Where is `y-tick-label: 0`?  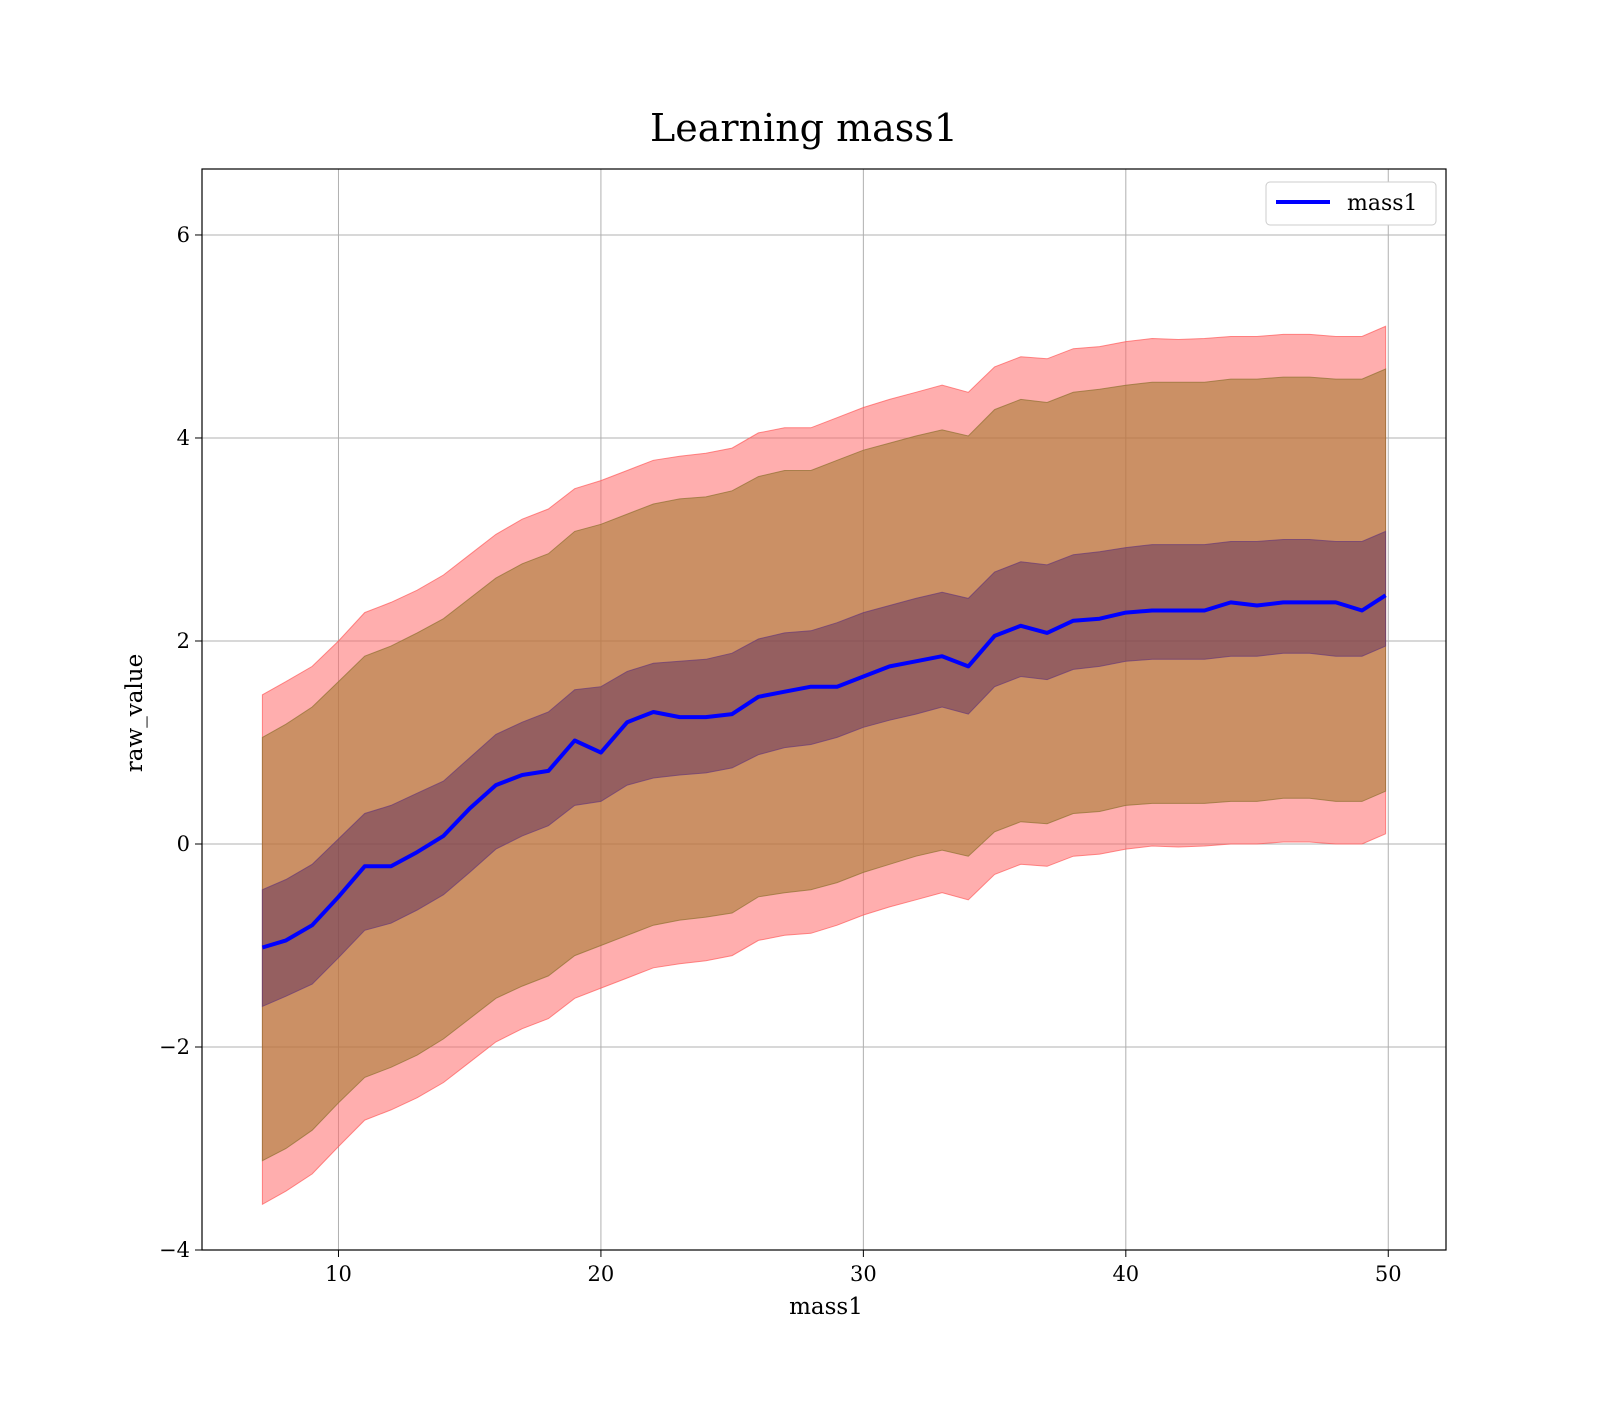
y-tick-label: 0 is located at coordinates (183, 844).